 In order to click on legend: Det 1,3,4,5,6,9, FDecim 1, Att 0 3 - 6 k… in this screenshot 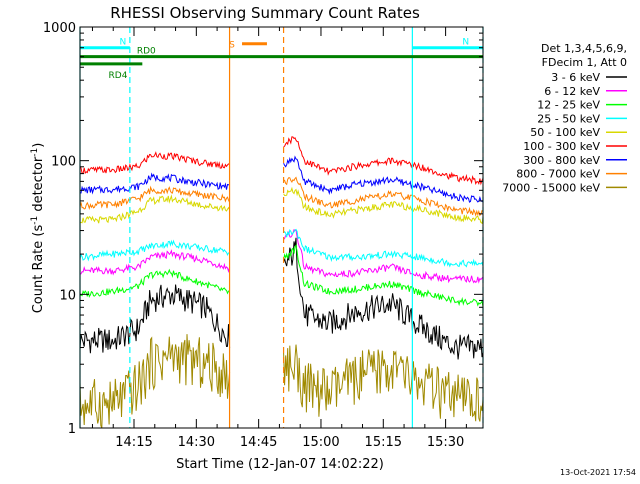, I will do `click(564, 118)`.